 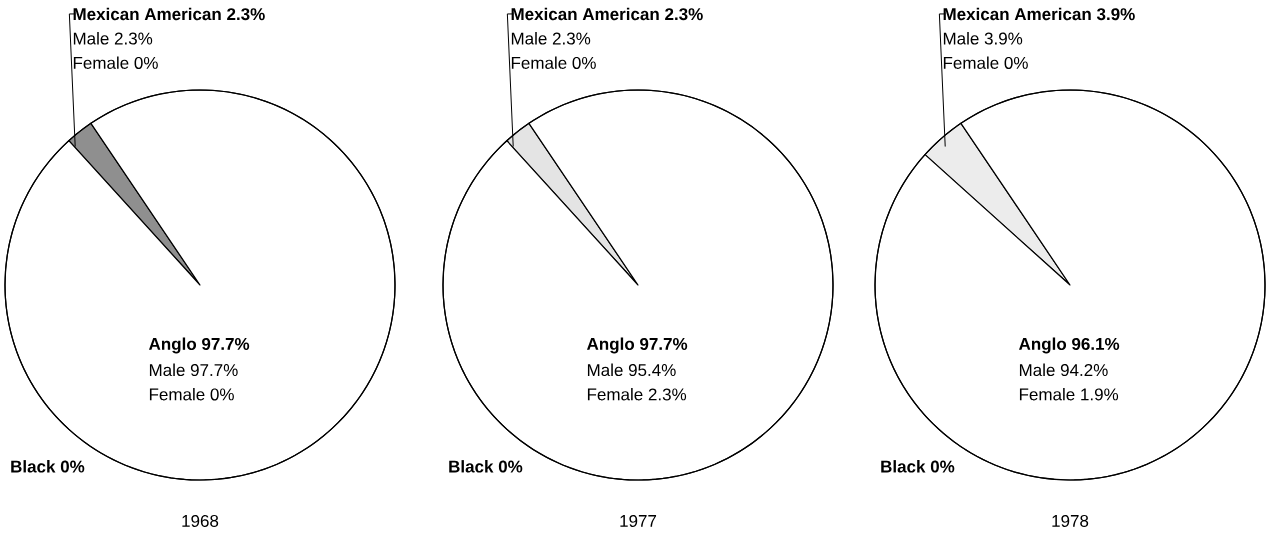 I want to click on text: 1977, so click(x=638, y=520).